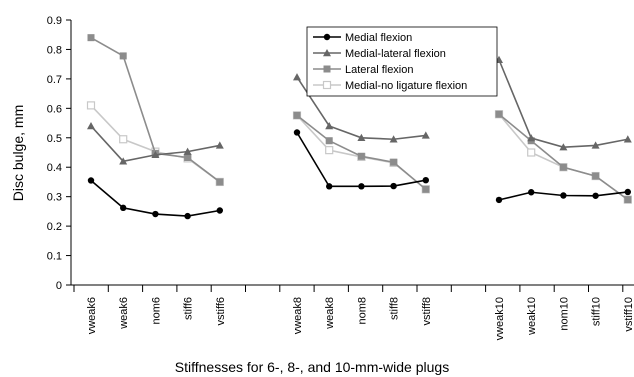  What do you see at coordinates (298, 315) in the screenshot?
I see `x-tick-label: vweak8` at bounding box center [298, 315].